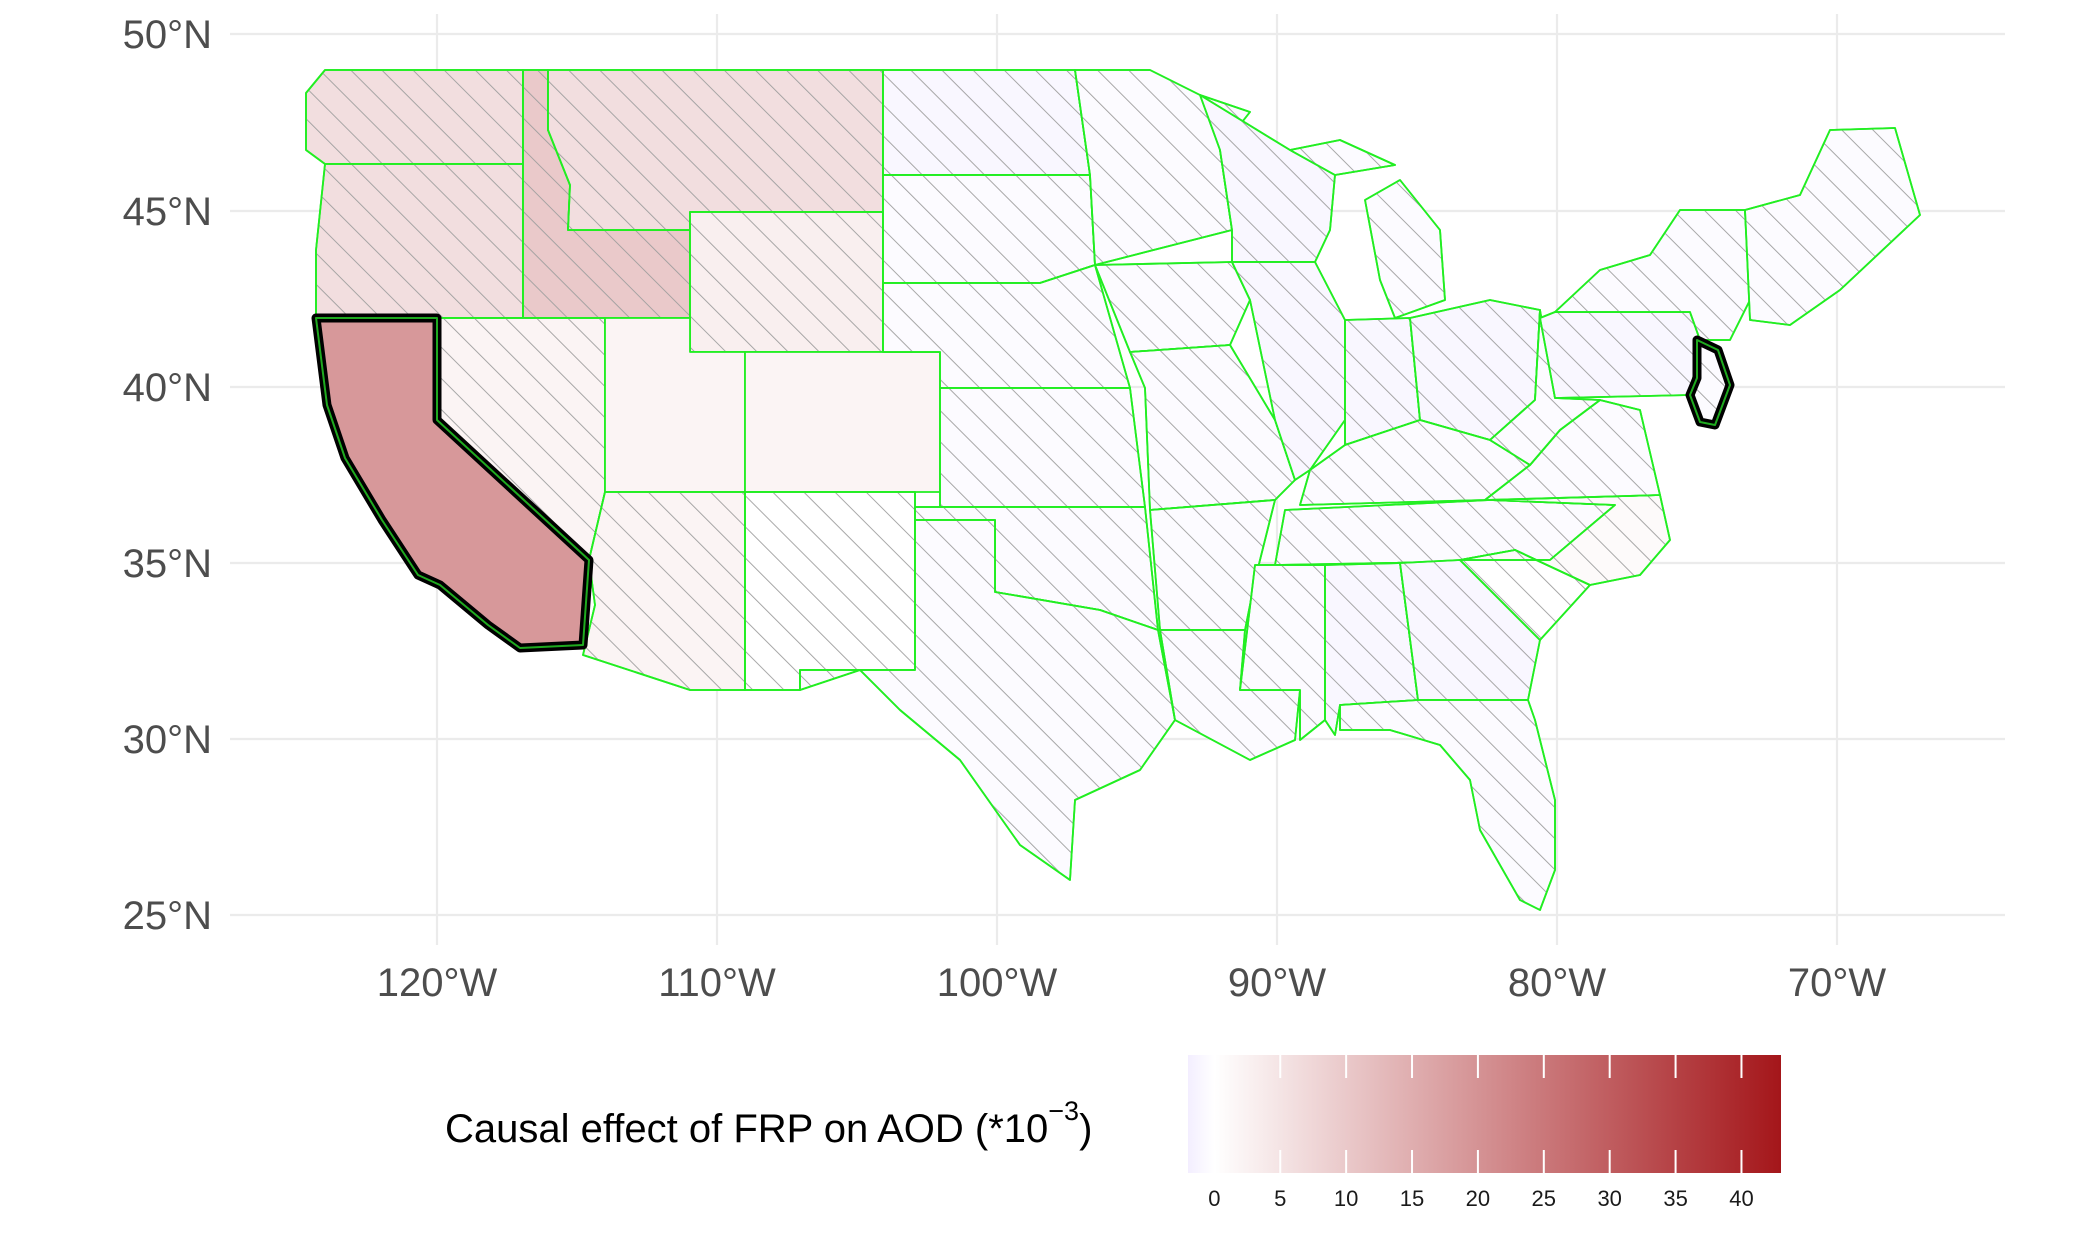  I want to click on legend-title: Causal effect of FRP on AOD (*10−3), so click(768, 1124).